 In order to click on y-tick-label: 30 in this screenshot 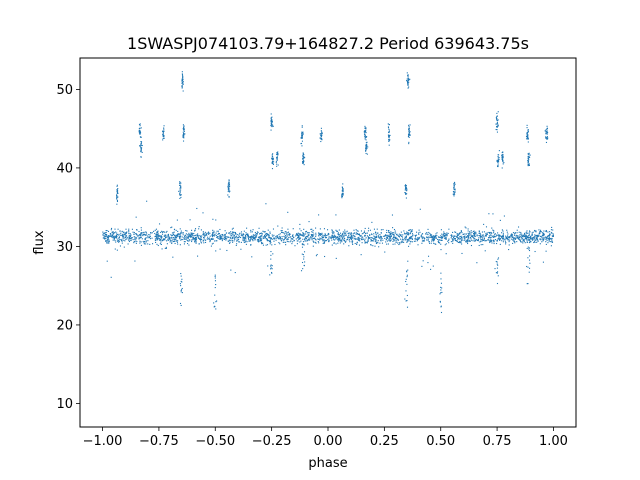, I will do `click(64, 247)`.